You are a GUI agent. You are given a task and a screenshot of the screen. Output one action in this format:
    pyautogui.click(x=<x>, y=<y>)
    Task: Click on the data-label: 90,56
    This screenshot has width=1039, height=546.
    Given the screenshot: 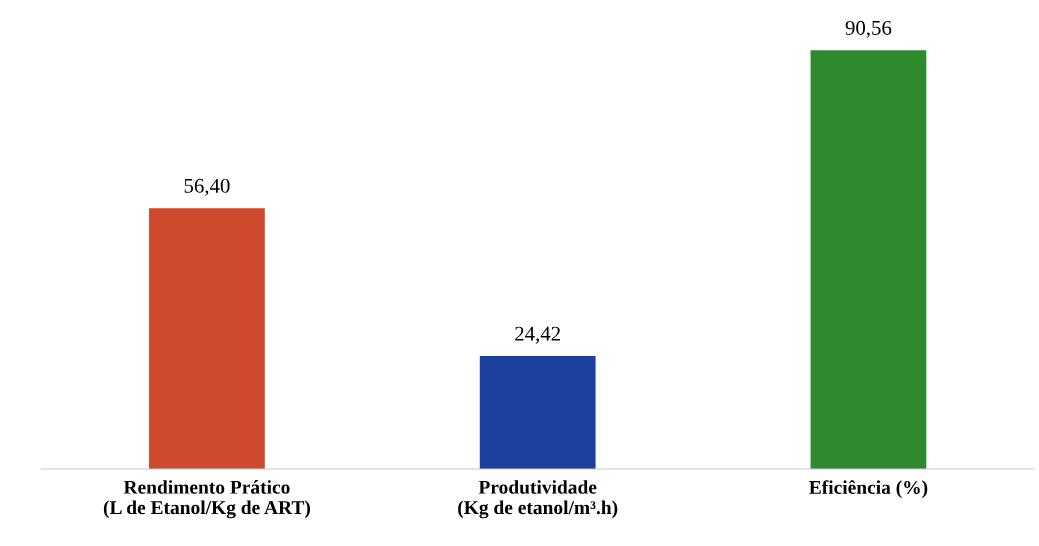 What is the action you would take?
    pyautogui.click(x=868, y=29)
    